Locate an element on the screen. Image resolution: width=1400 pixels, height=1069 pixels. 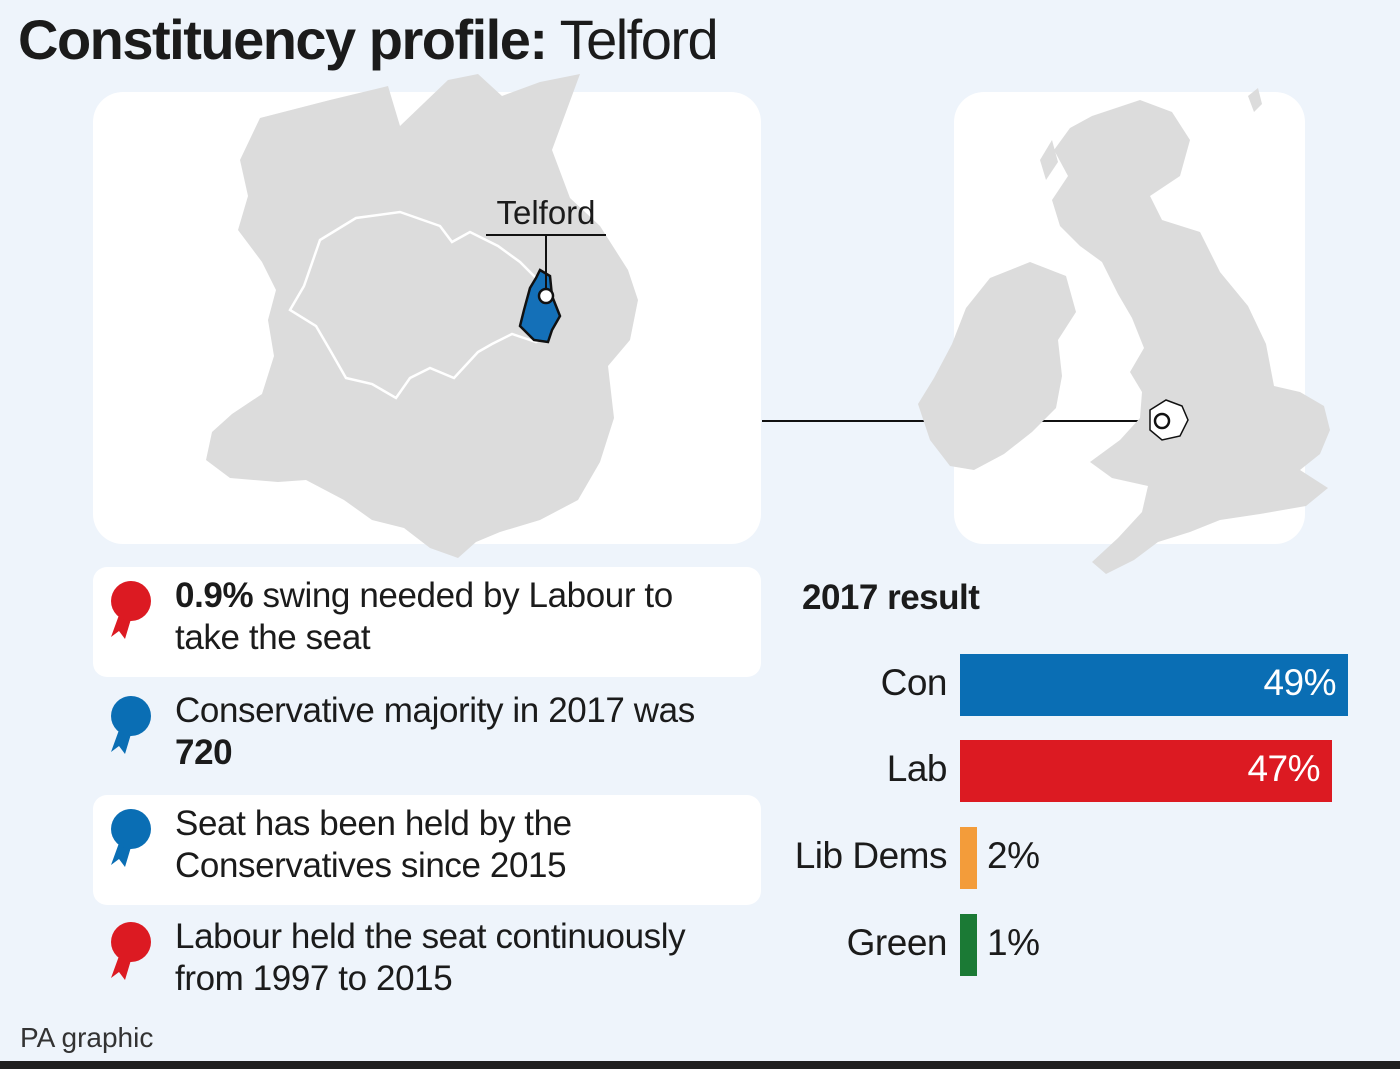
fact-text: Conservative majority in 2017 was 720 is located at coordinates (460, 732).